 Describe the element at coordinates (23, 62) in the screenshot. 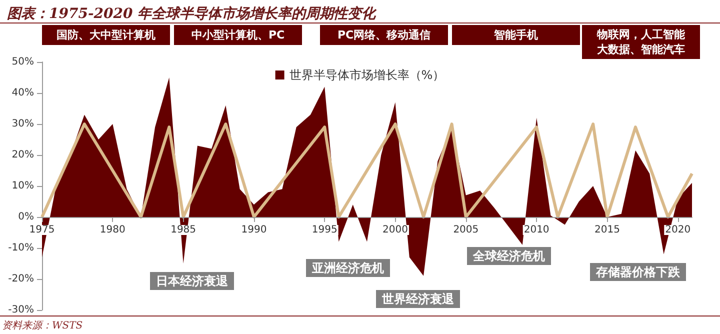

I see `y-tick-label: 50%` at that location.